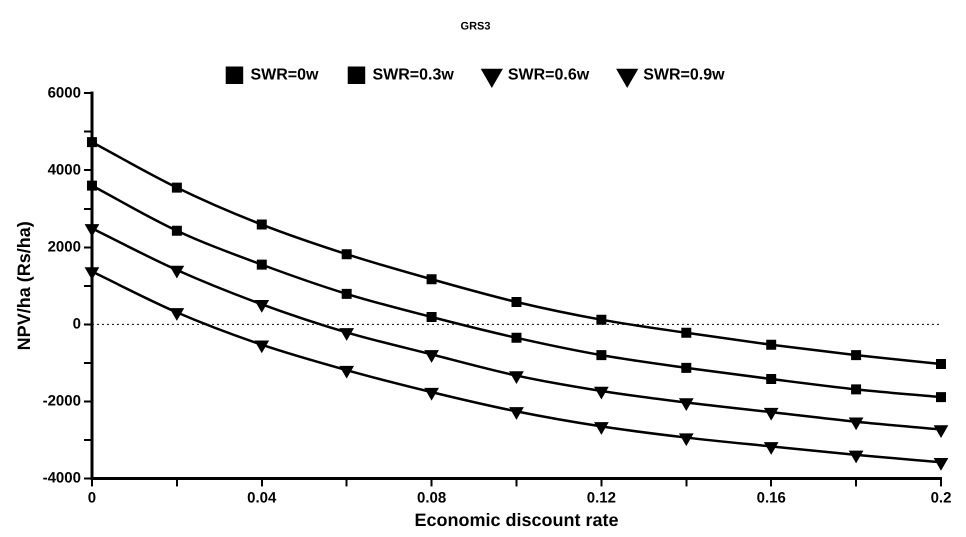 The image size is (966, 537). Describe the element at coordinates (516, 520) in the screenshot. I see `x-axis-title: Economic discount rate` at that location.